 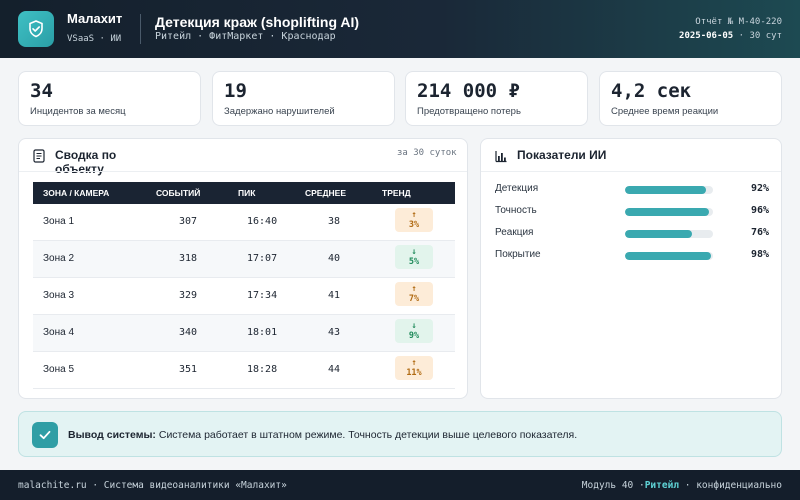 What do you see at coordinates (262, 369) in the screenshot?
I see `cell-peak: 18:28` at bounding box center [262, 369].